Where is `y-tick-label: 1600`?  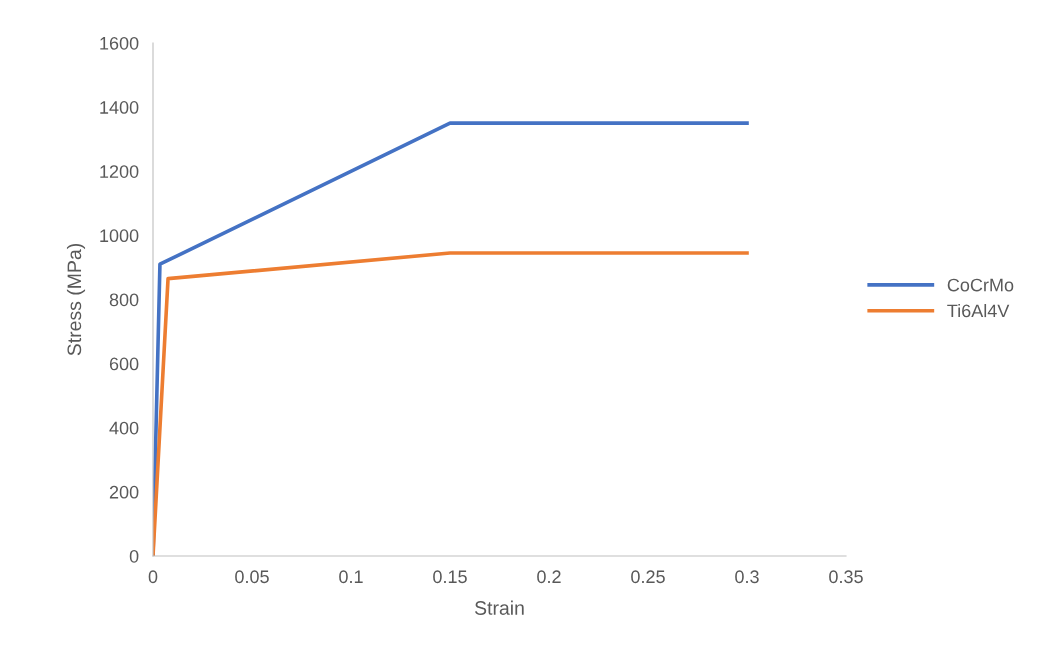 y-tick-label: 1600 is located at coordinates (119, 43).